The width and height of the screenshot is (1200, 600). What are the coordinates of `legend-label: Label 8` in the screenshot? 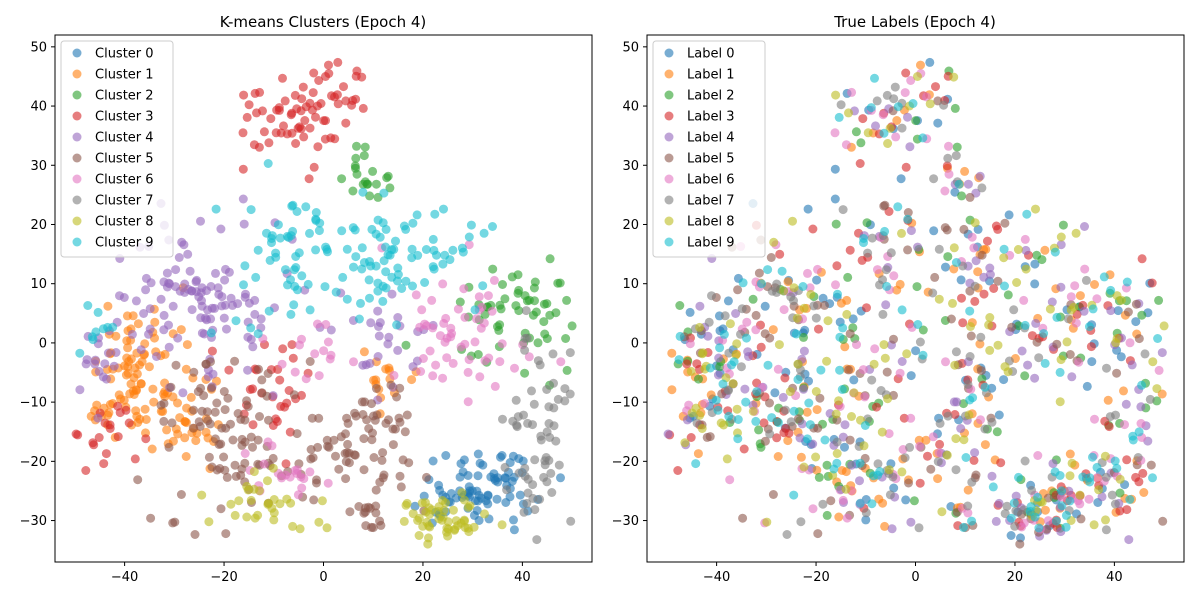 It's located at (710, 222).